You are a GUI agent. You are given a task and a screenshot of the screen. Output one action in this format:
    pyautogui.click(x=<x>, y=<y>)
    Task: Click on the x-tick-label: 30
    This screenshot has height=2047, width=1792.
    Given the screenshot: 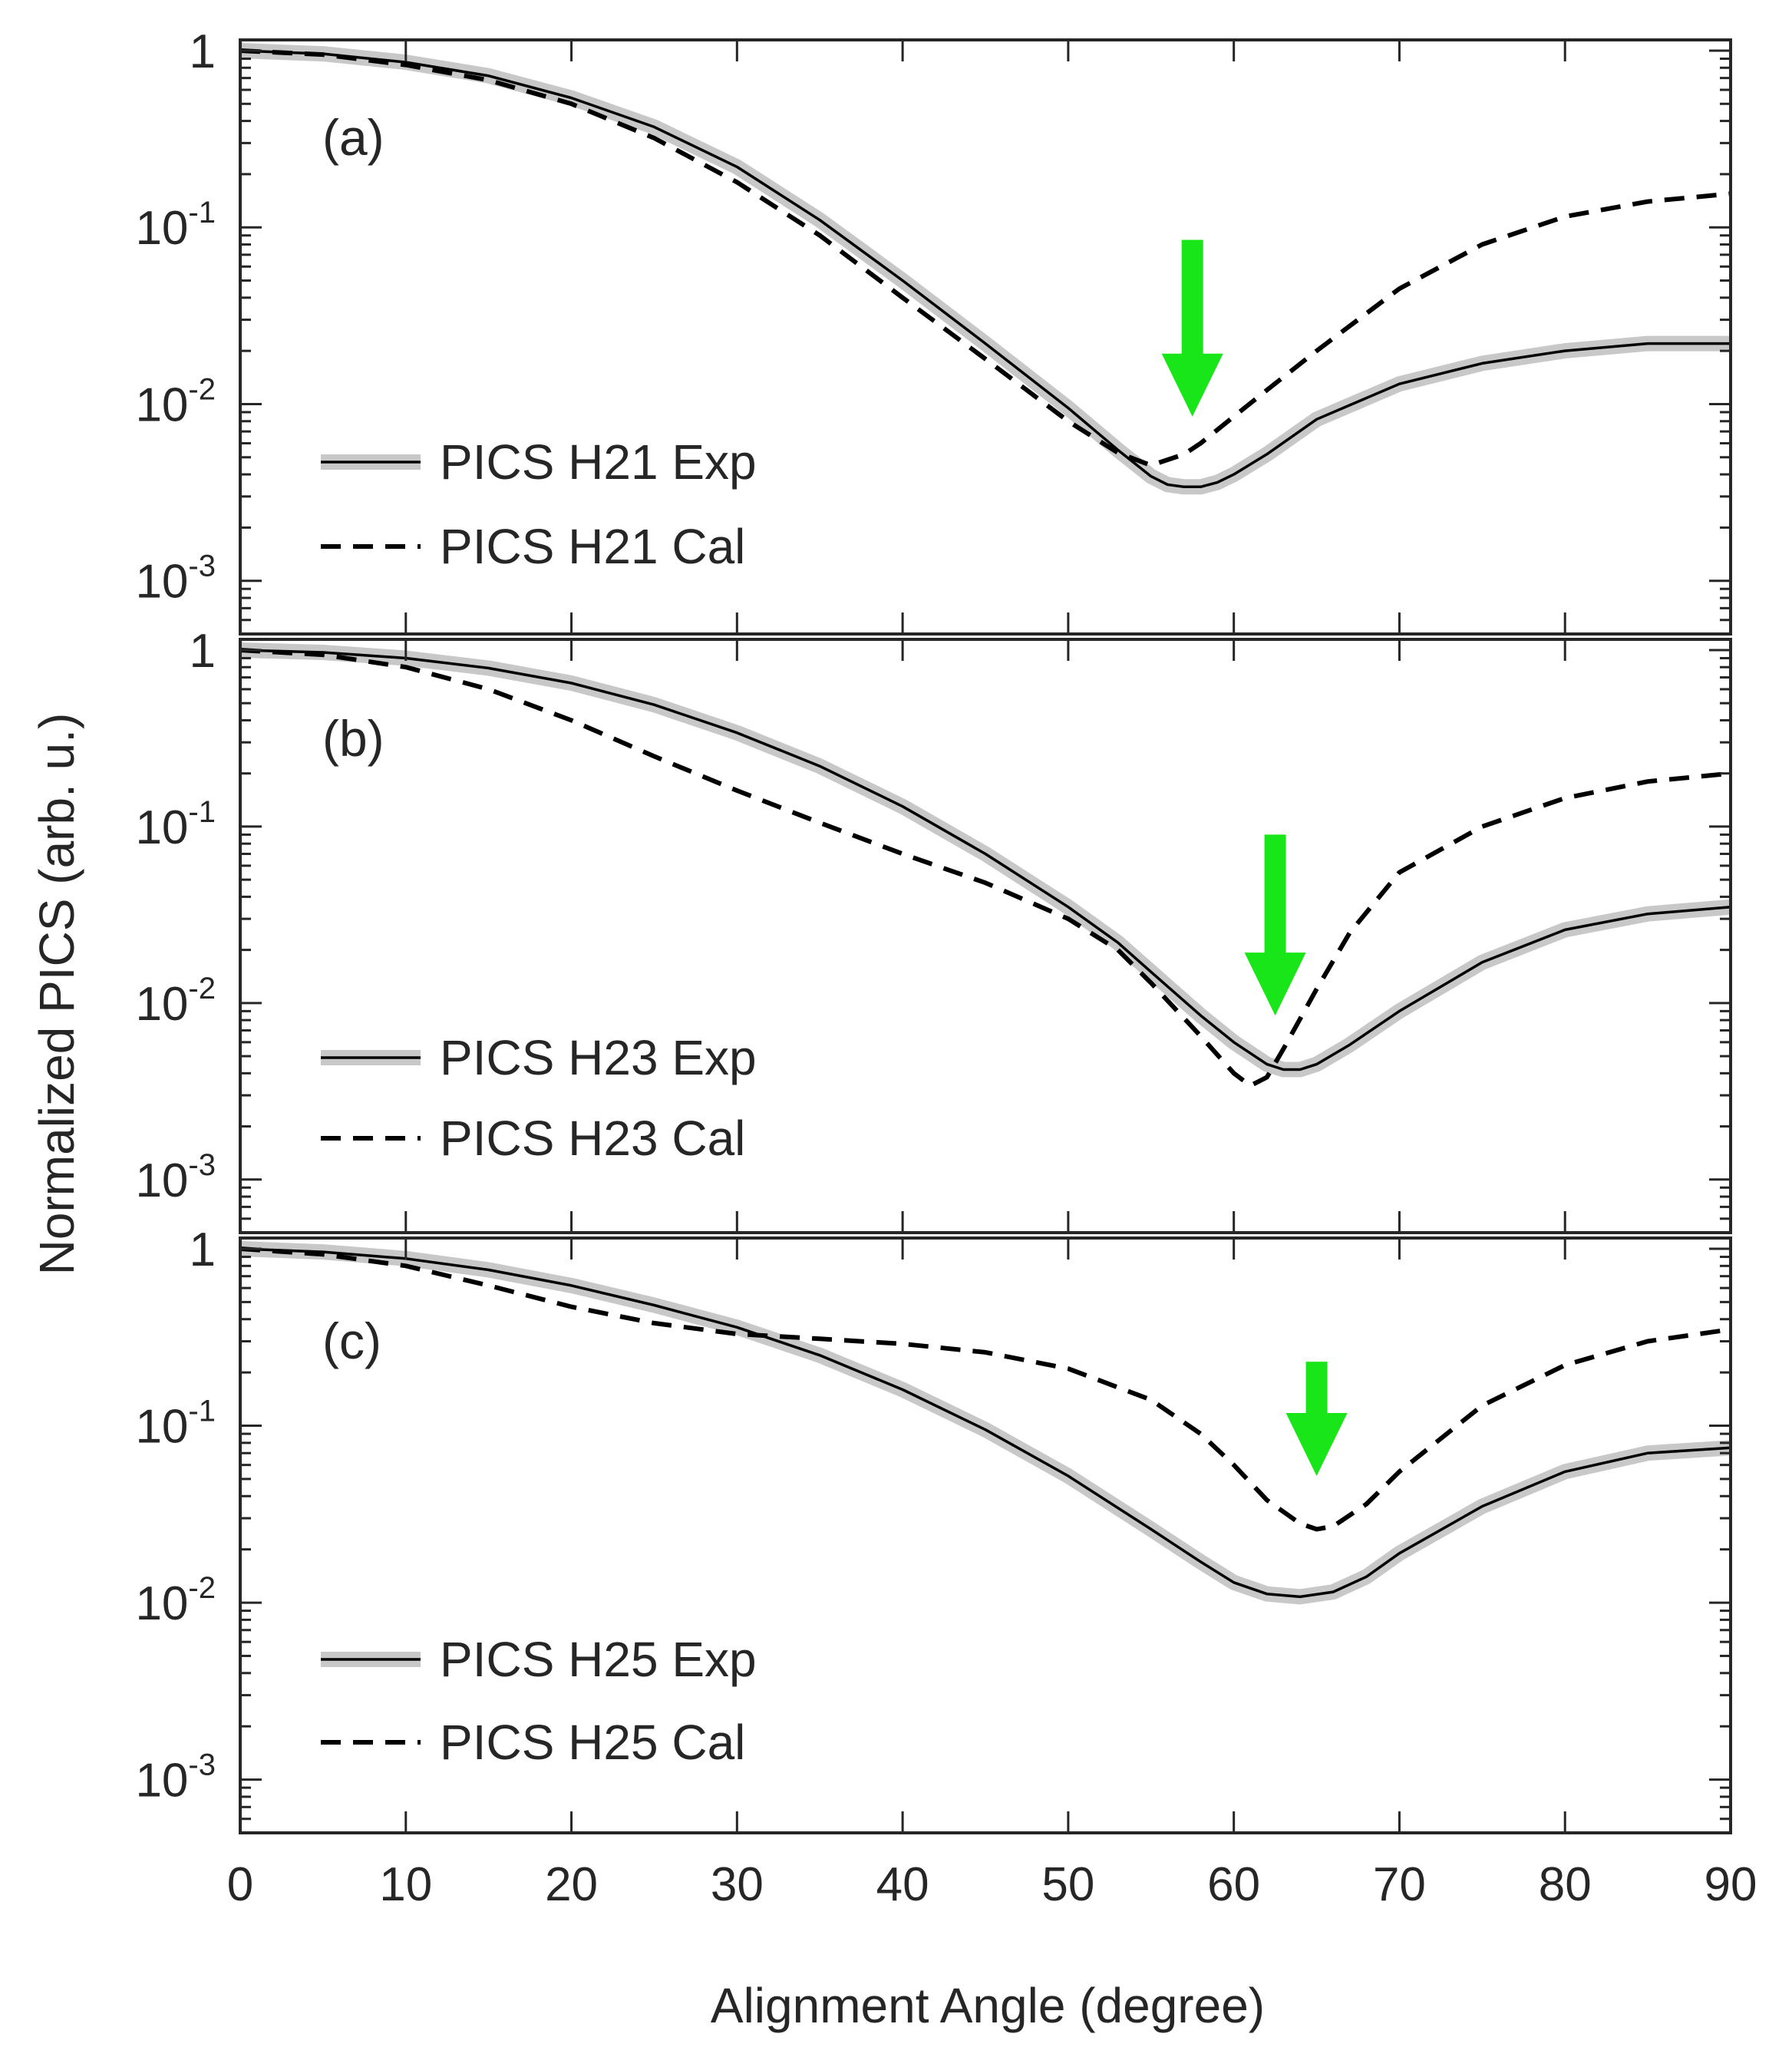 What is the action you would take?
    pyautogui.click(x=737, y=1885)
    